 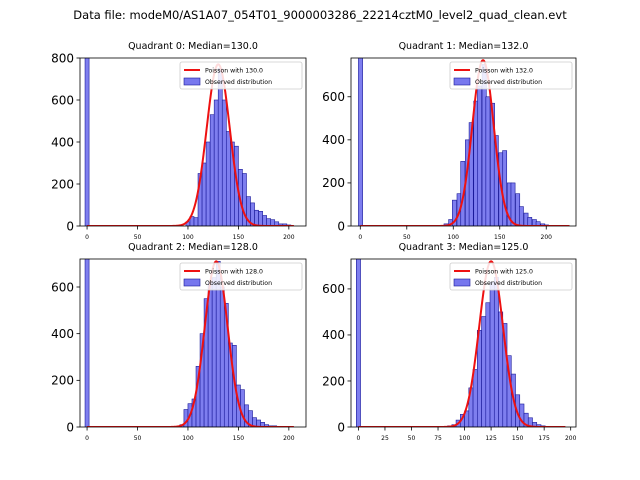 I want to click on subplot-title: Quadrant 1: Median=132.0, so click(x=464, y=46).